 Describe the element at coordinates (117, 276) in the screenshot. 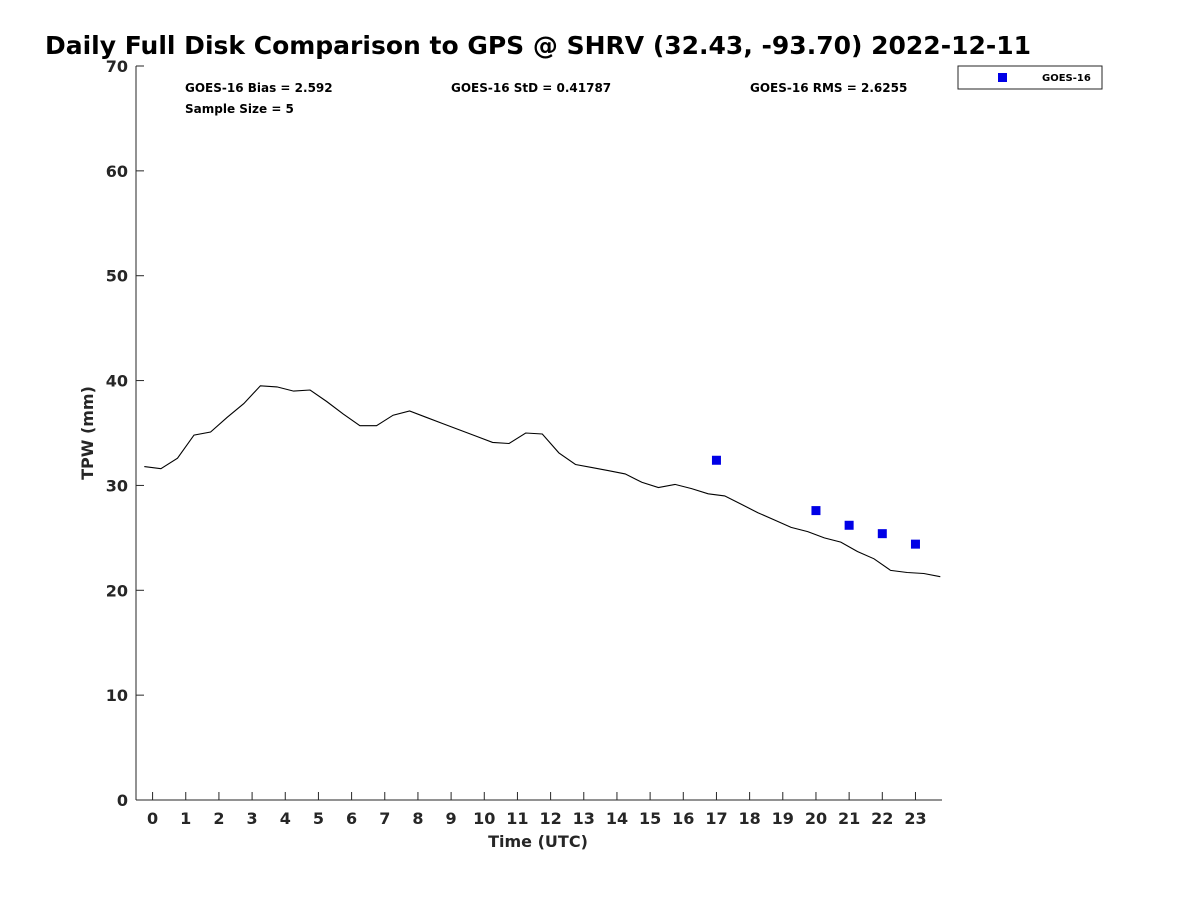

I see `y-tick-label: 50` at that location.